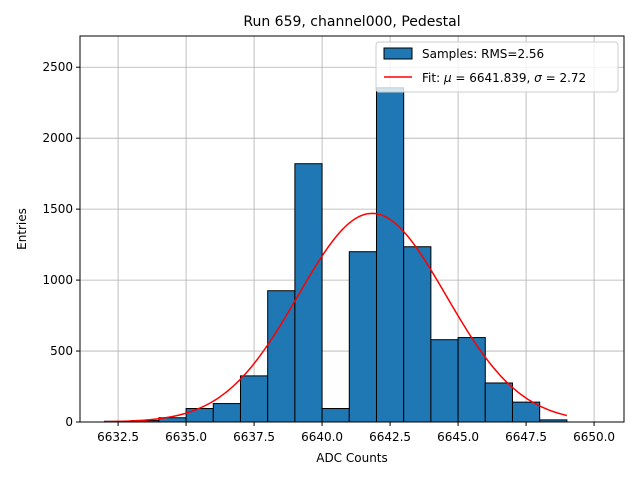  I want to click on x-tick-label: 6642.5, so click(390, 437).